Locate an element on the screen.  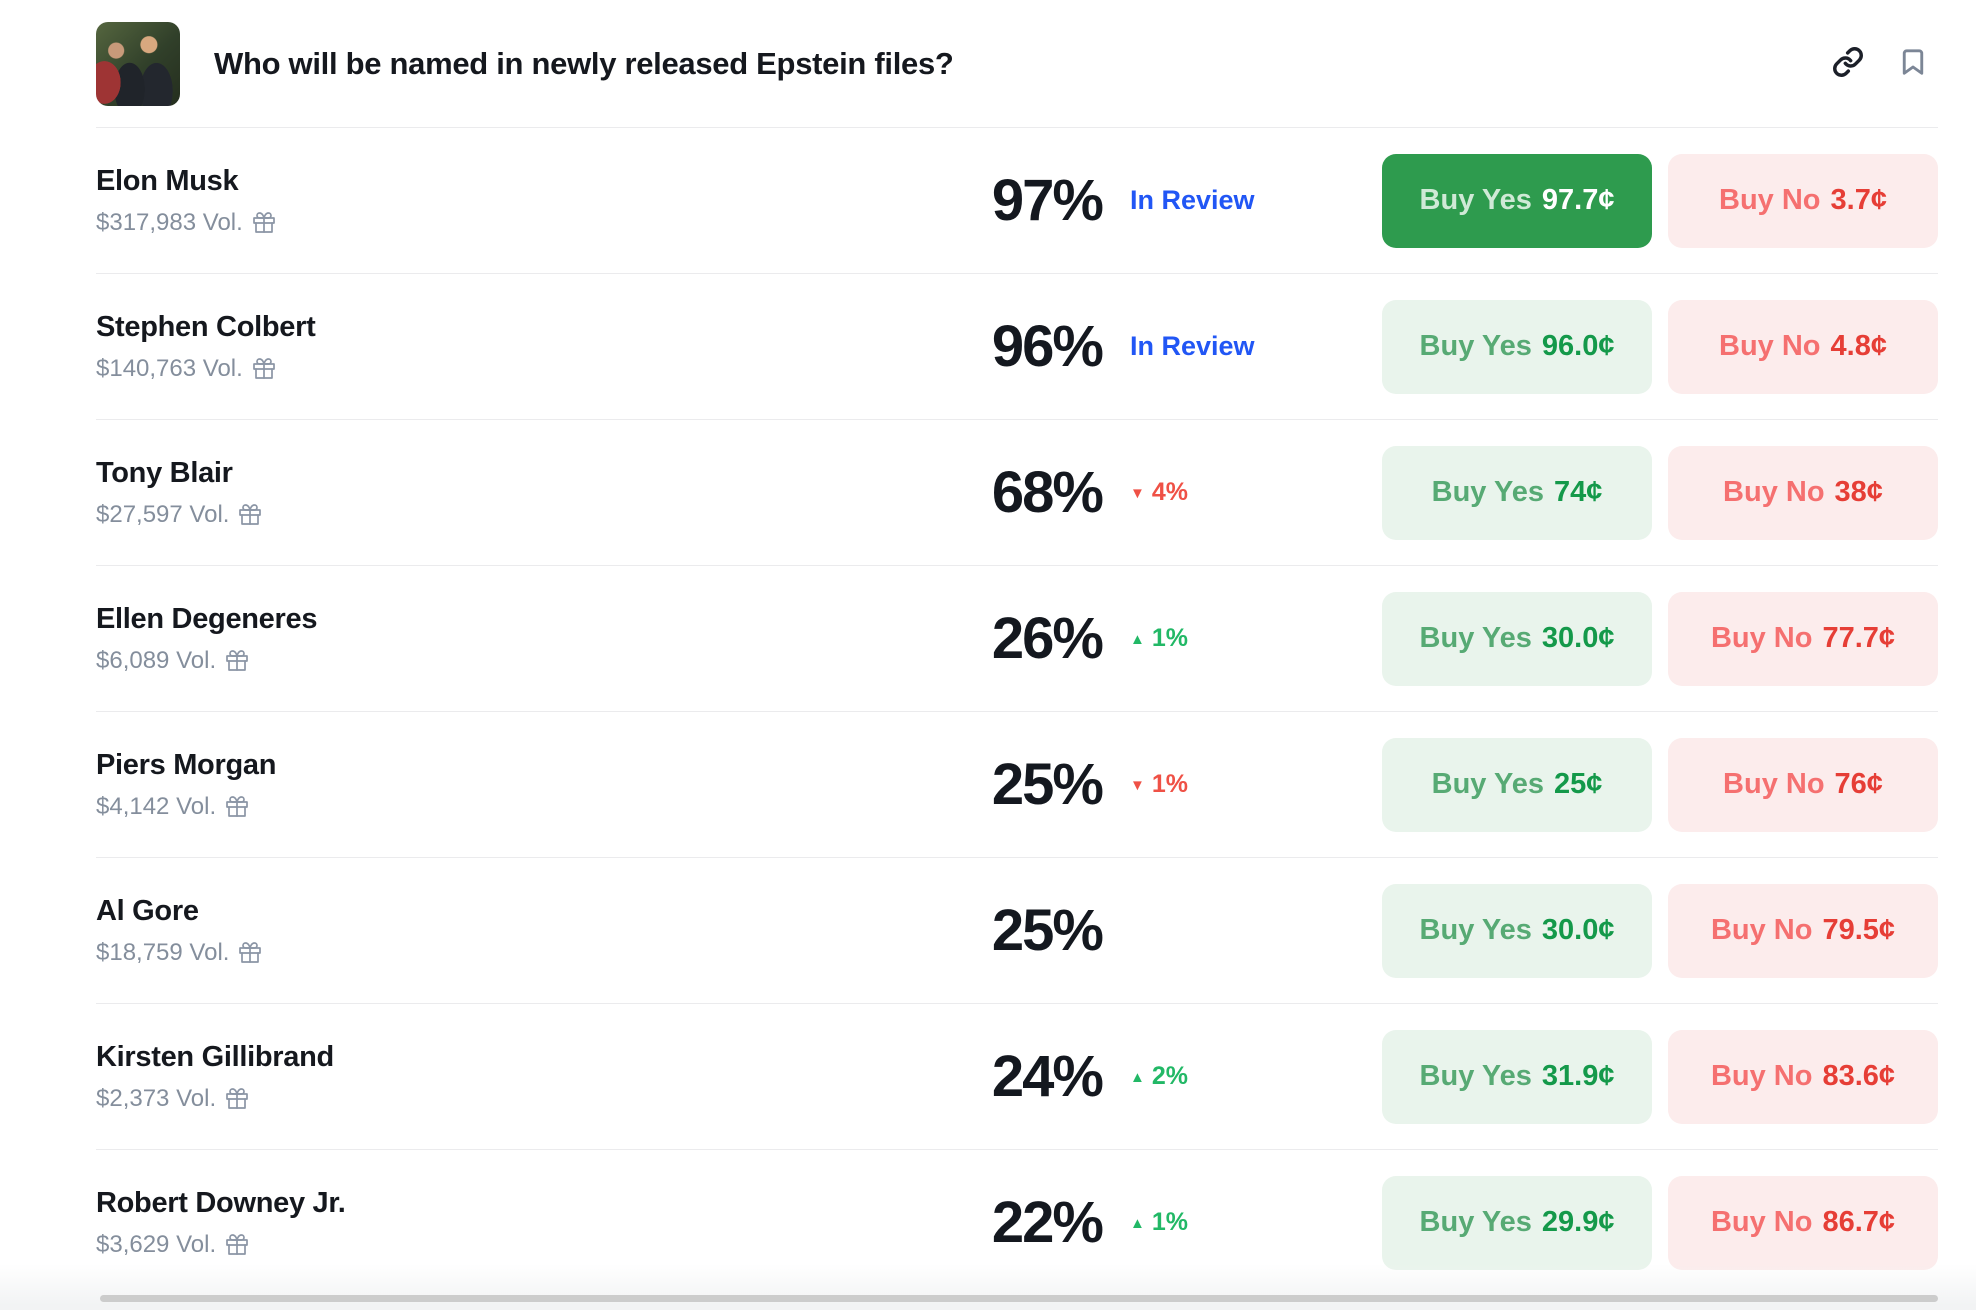
buy-yes-price: 97.7¢ is located at coordinates (1578, 200).